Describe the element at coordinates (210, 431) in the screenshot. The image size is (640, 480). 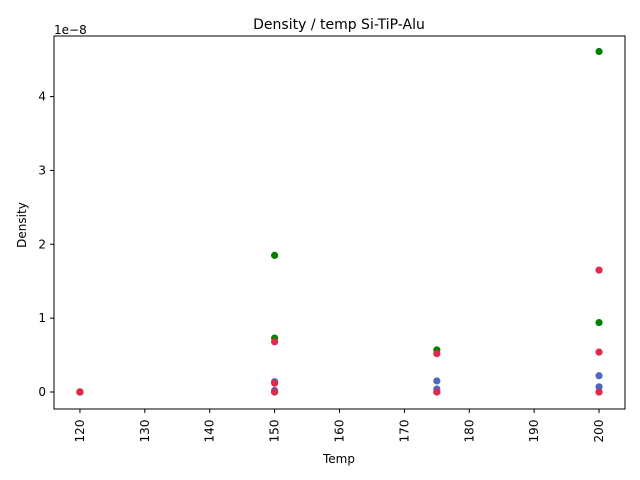
I see `x-tick-label: 140` at that location.